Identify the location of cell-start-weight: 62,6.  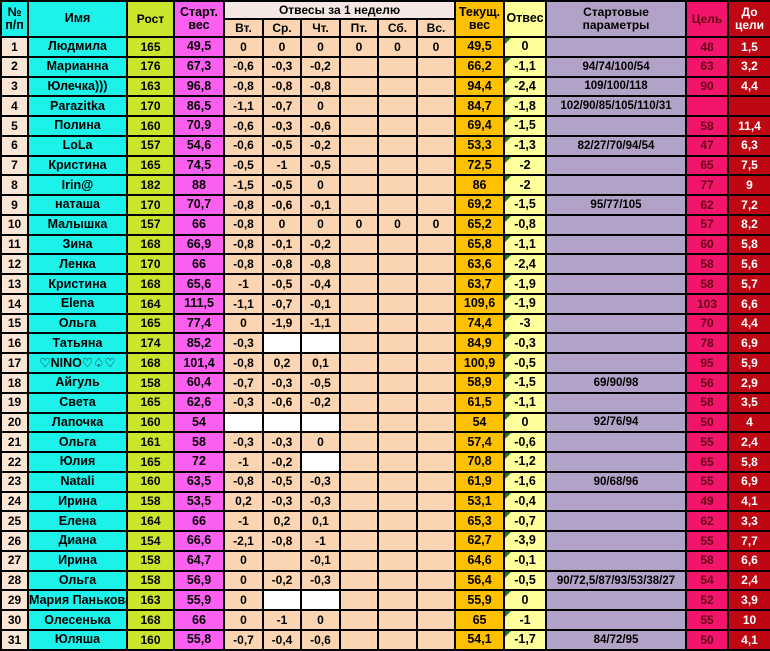
(199, 402).